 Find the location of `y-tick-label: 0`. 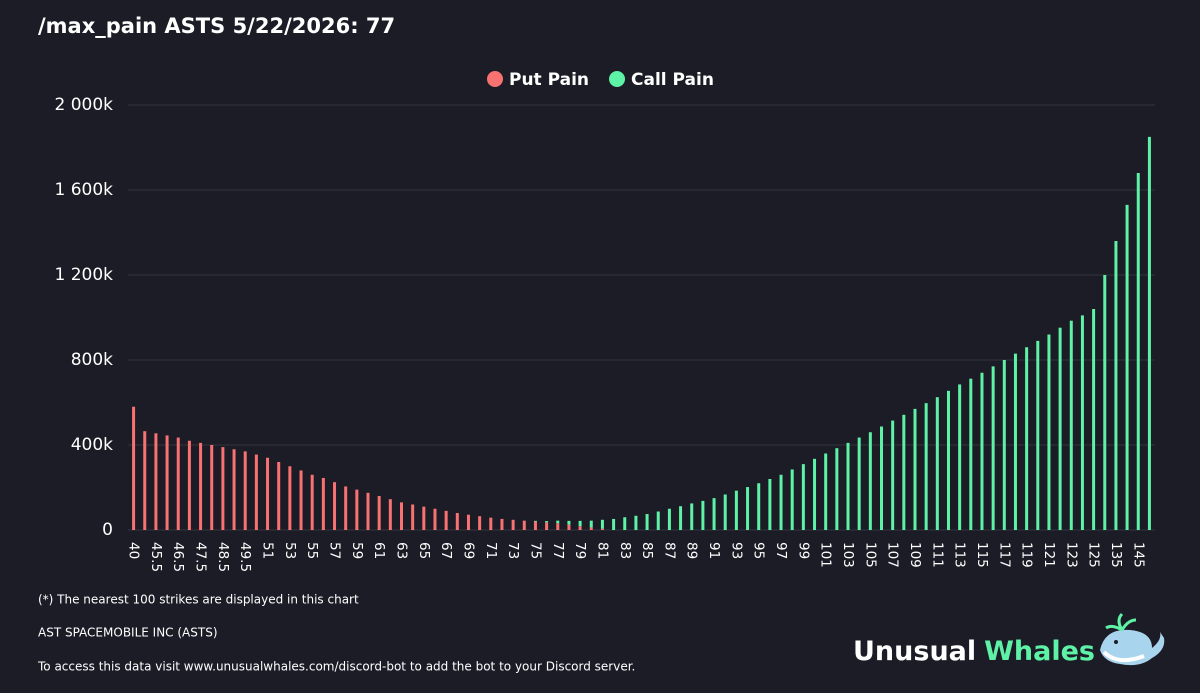

y-tick-label: 0 is located at coordinates (107, 530).